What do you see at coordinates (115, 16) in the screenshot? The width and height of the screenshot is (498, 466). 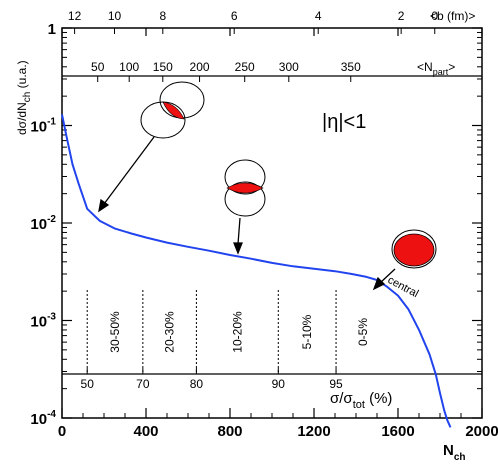 I see `b-axis-tick-label: 10` at bounding box center [115, 16].